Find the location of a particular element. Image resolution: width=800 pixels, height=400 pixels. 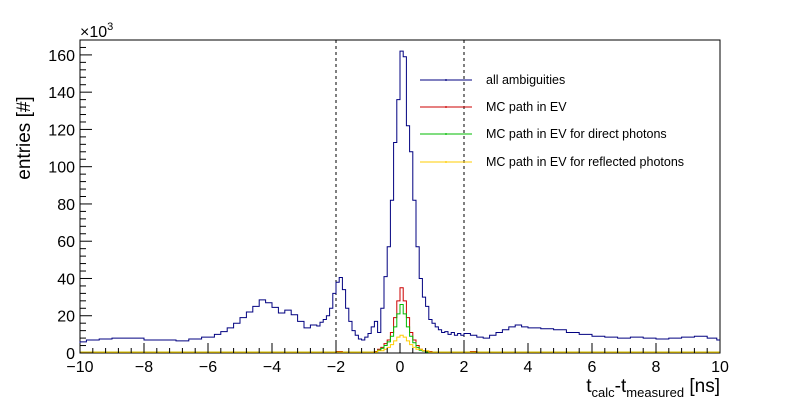

legend-label: MC path in EV is located at coordinates (526, 107).